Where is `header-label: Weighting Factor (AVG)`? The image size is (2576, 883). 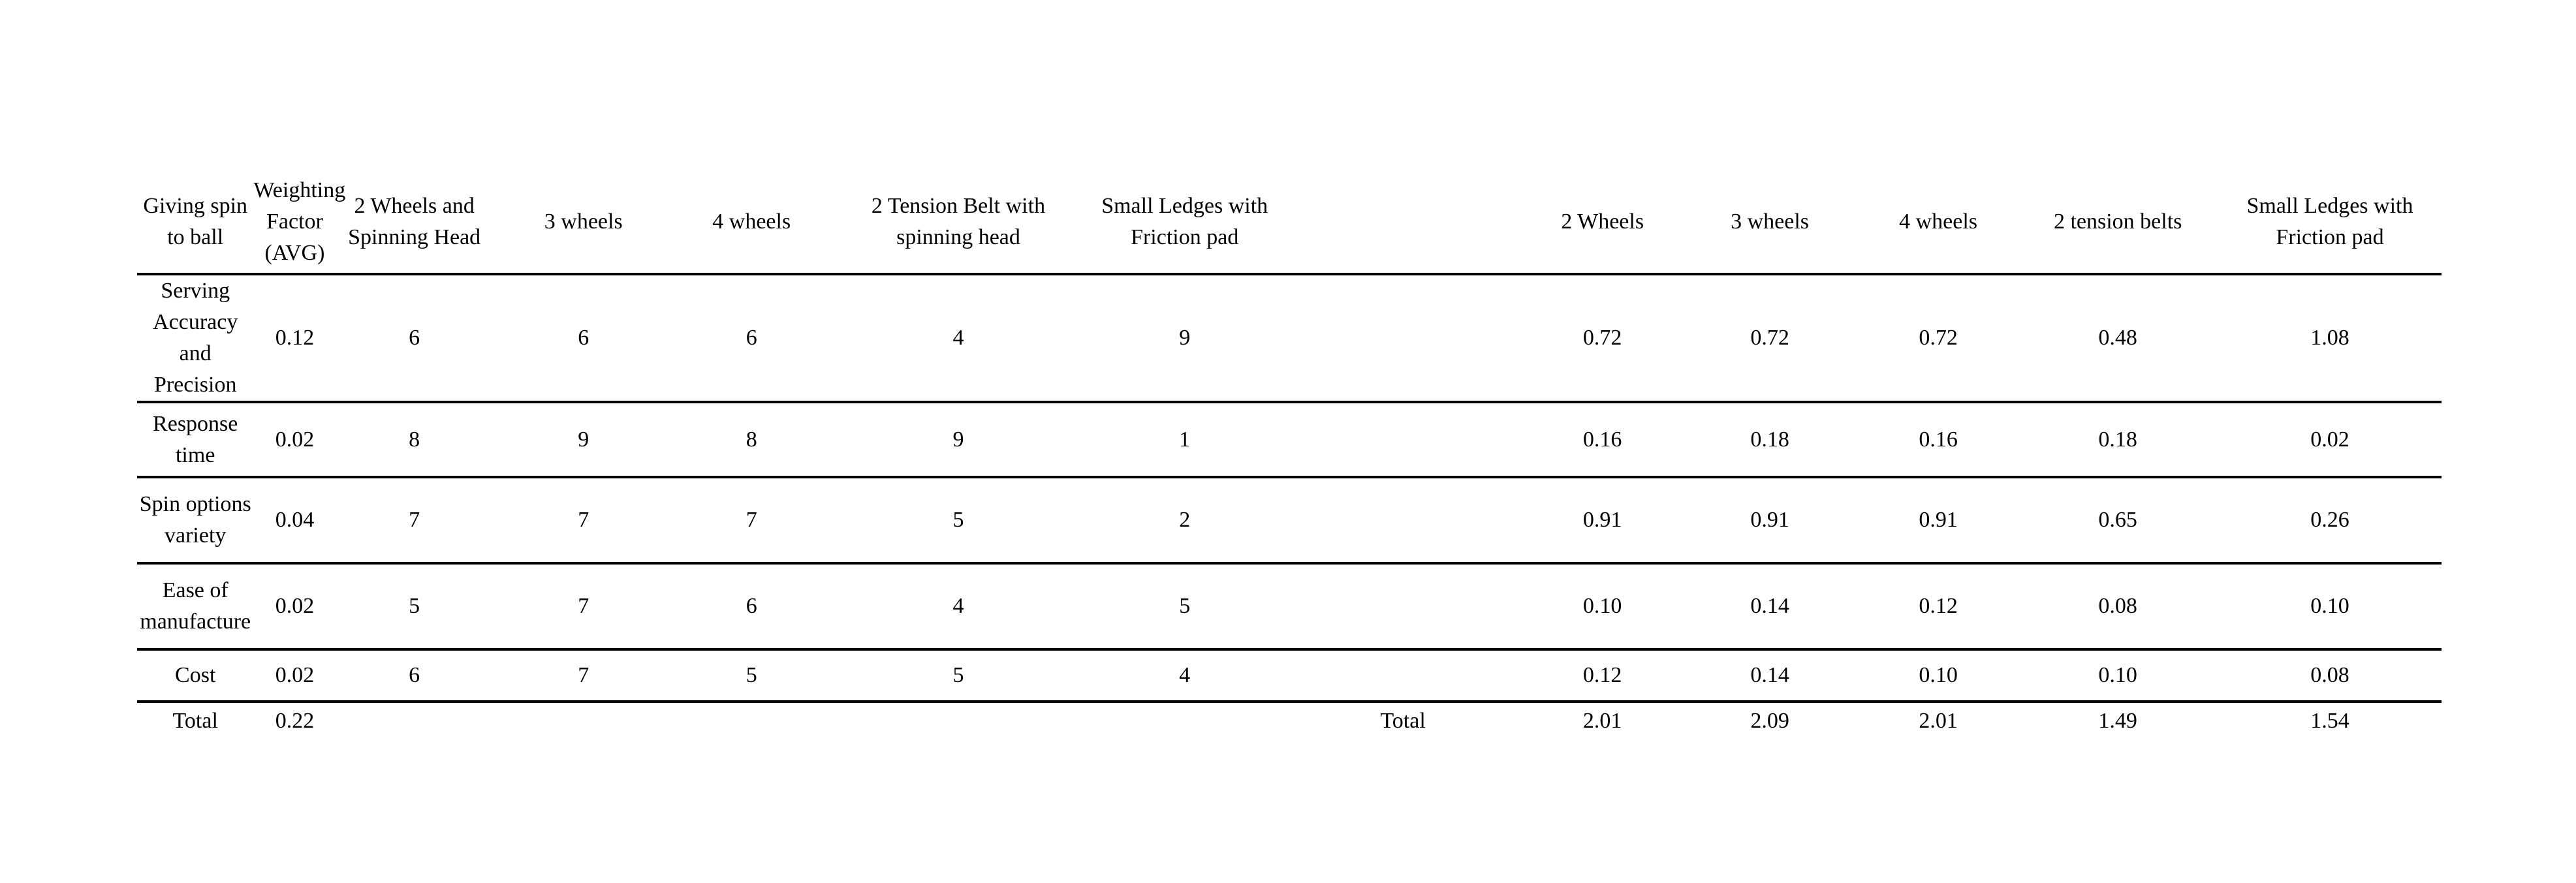 header-label: Weighting Factor (AVG) is located at coordinates (299, 221).